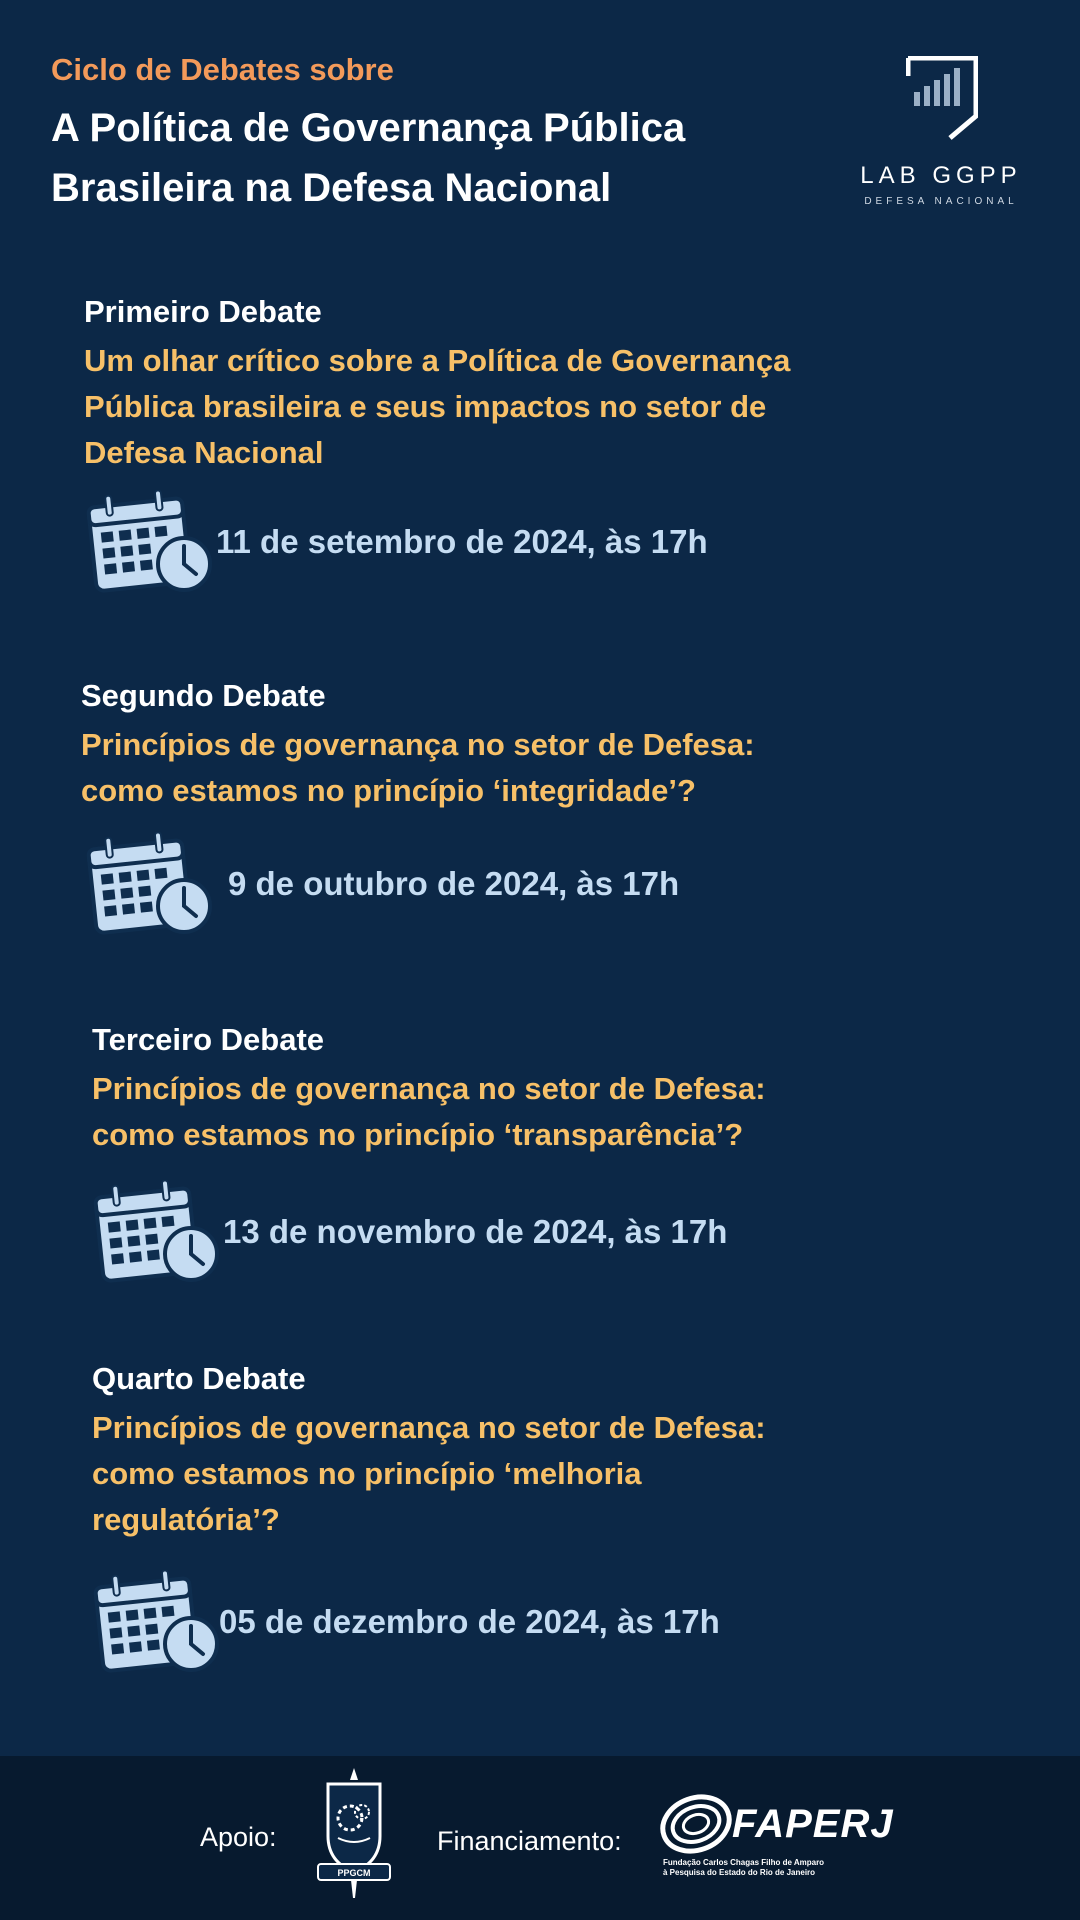  I want to click on lab-ggpp-logo: LAB GGPP DEFESA NACIONAL, so click(941, 132).